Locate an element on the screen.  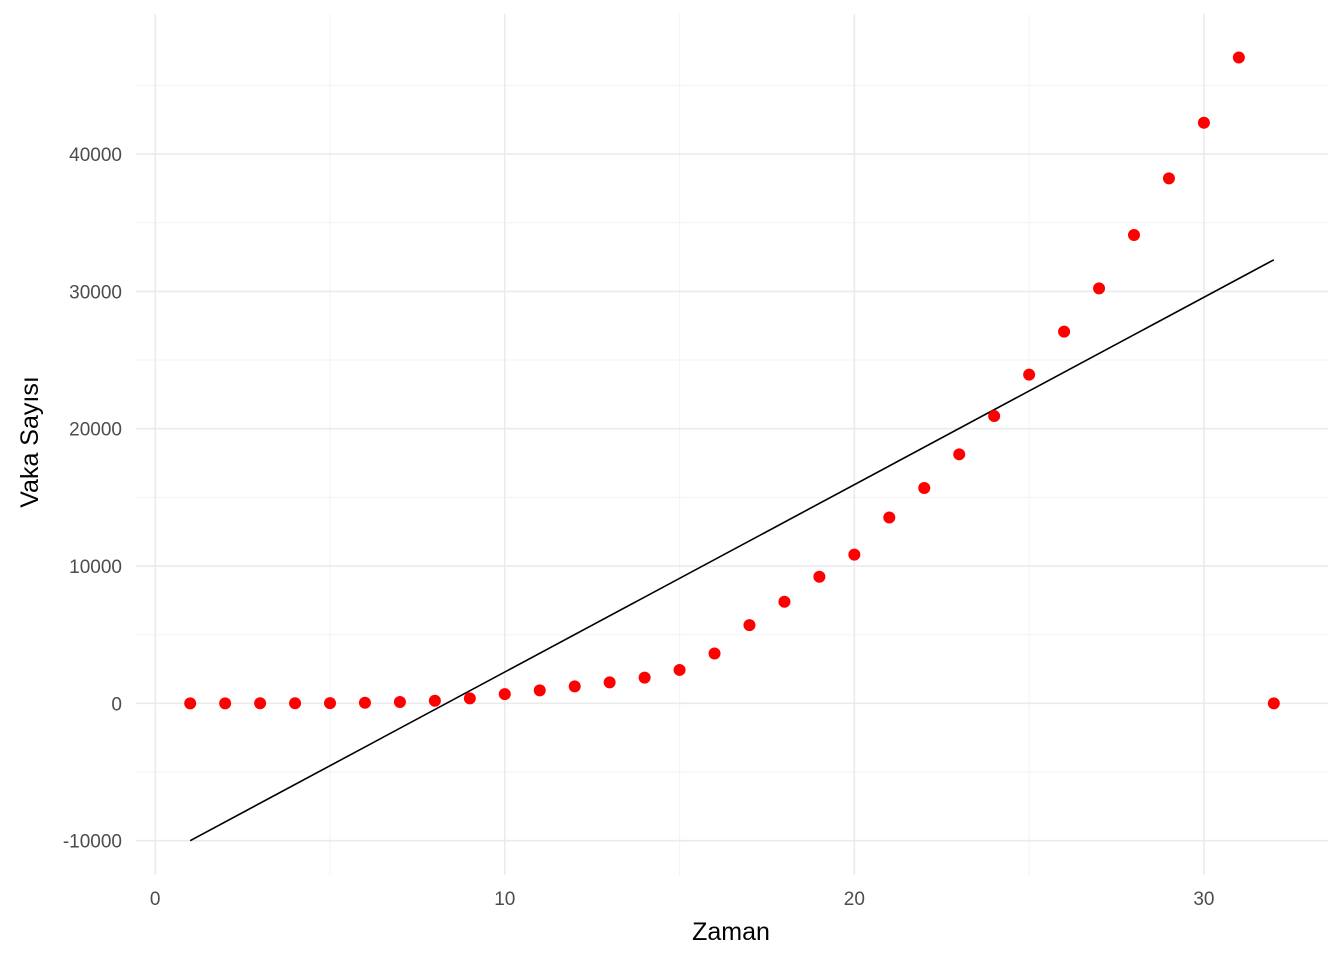
y-tick-label: 0 is located at coordinates (116, 704).